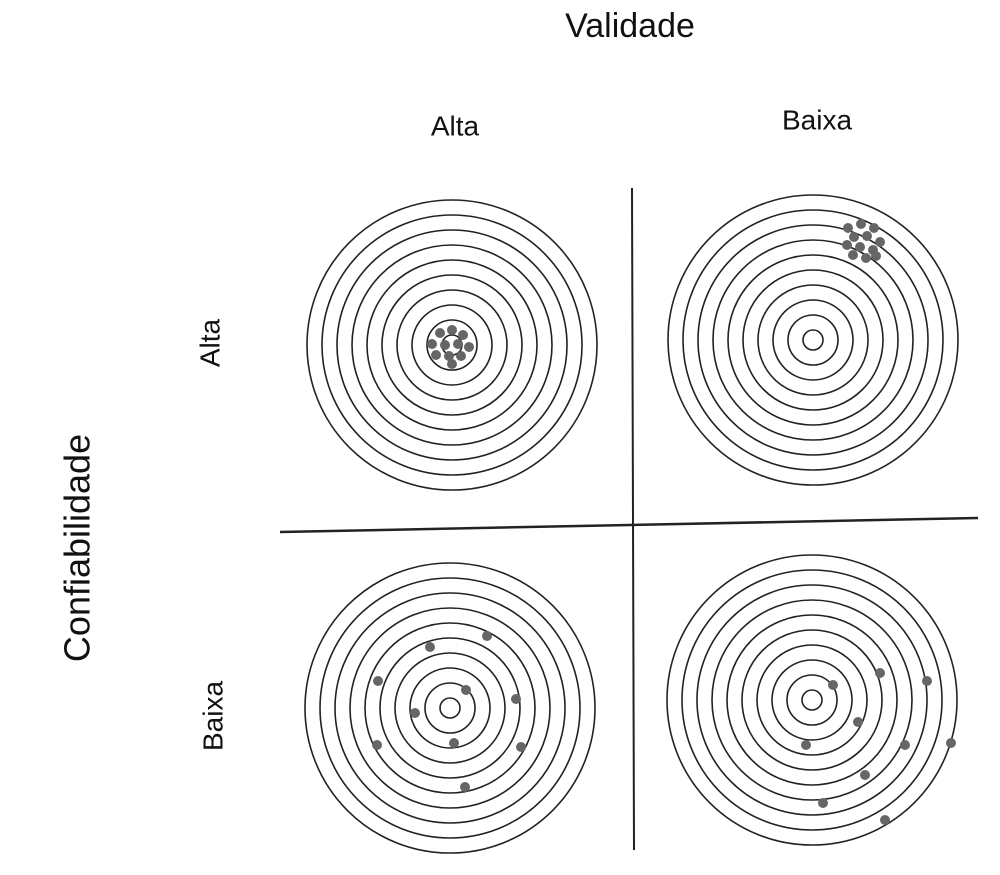  Describe the element at coordinates (630, 26) in the screenshot. I see `title: Validade` at that location.